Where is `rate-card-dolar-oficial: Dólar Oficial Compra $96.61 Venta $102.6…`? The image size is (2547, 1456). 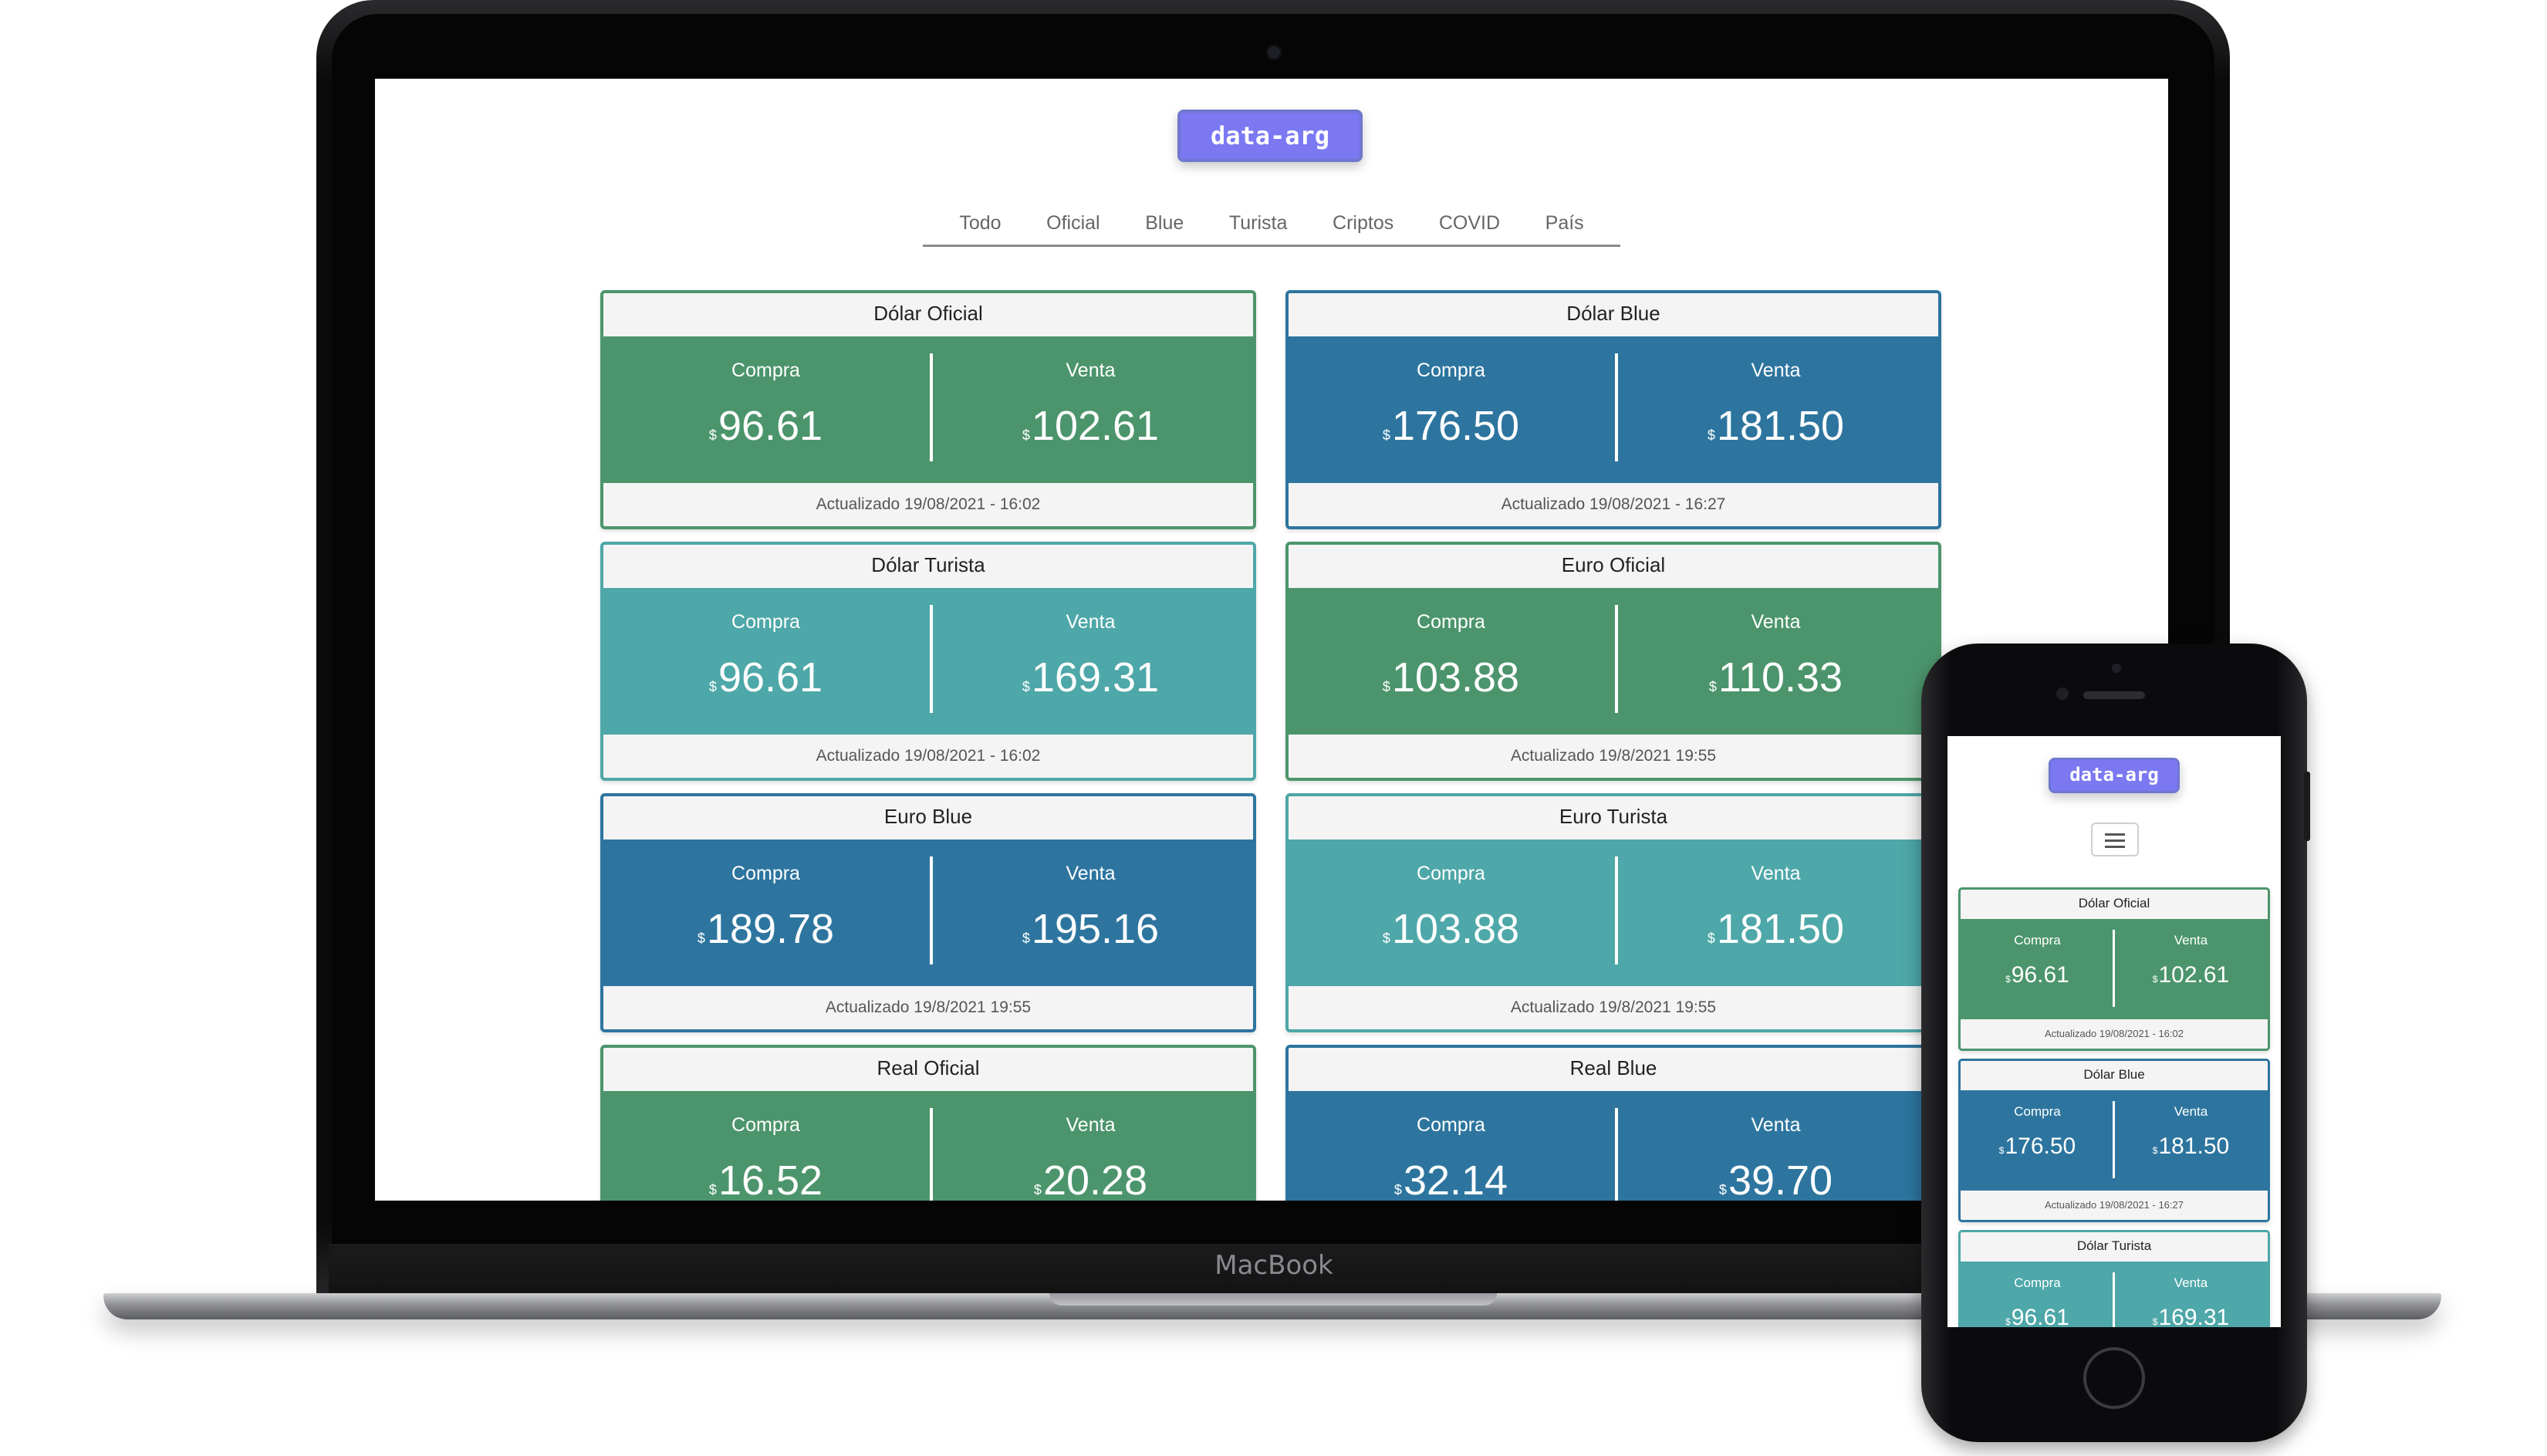 rate-card-dolar-oficial: Dólar Oficial Compra $96.61 Venta $102.6… is located at coordinates (928, 409).